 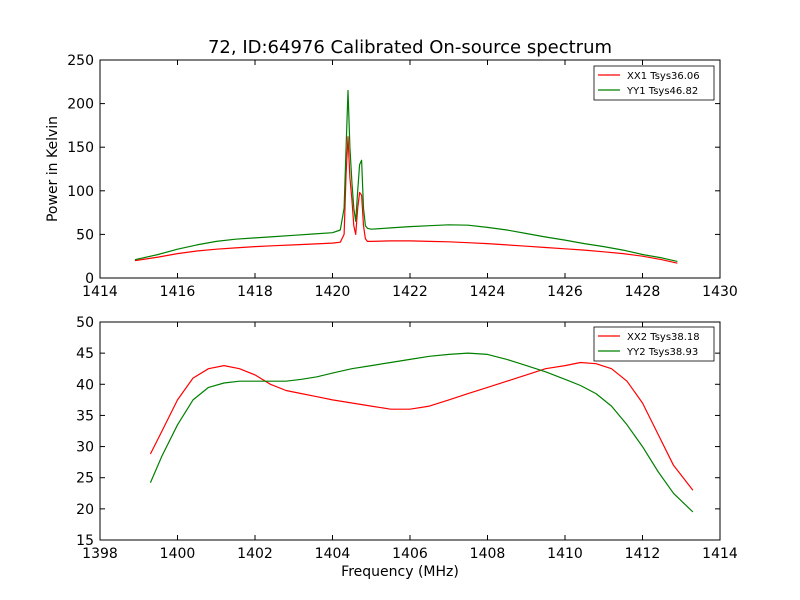 What do you see at coordinates (85, 448) in the screenshot?
I see `y-tick-label: 30` at bounding box center [85, 448].